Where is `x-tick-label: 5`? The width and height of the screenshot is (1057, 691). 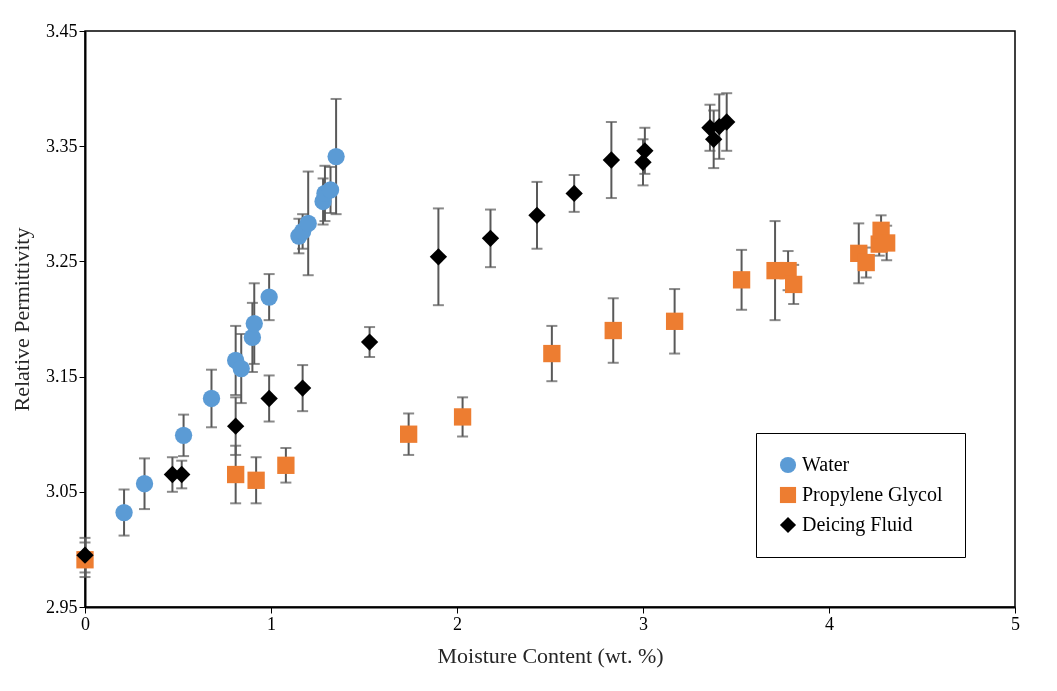 x-tick-label: 5 is located at coordinates (1015, 623).